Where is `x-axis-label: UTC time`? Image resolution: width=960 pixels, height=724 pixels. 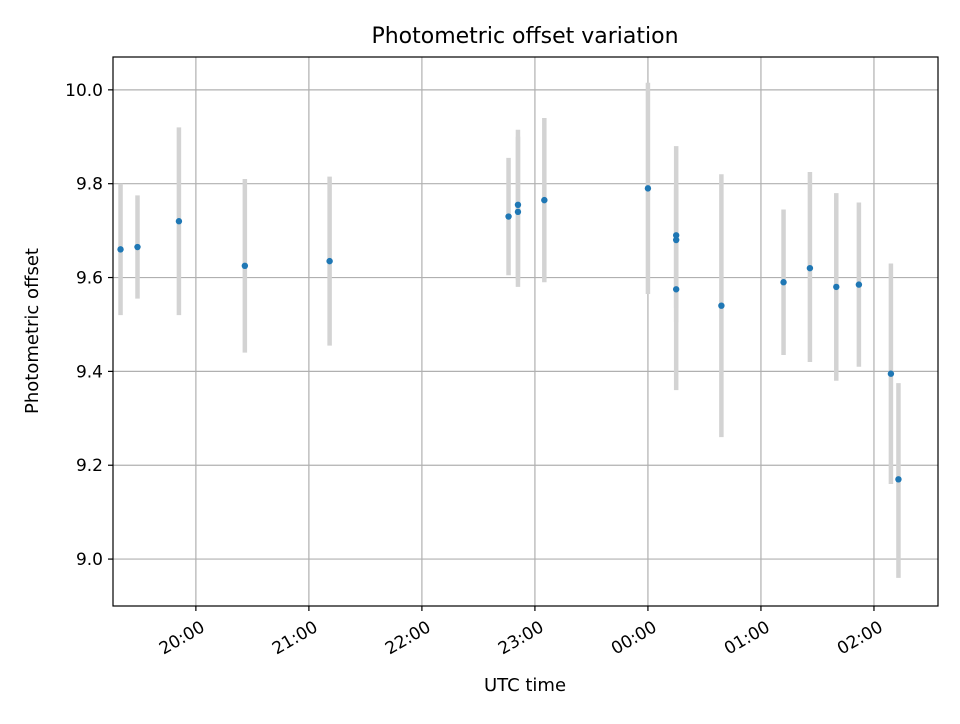 x-axis-label: UTC time is located at coordinates (525, 685).